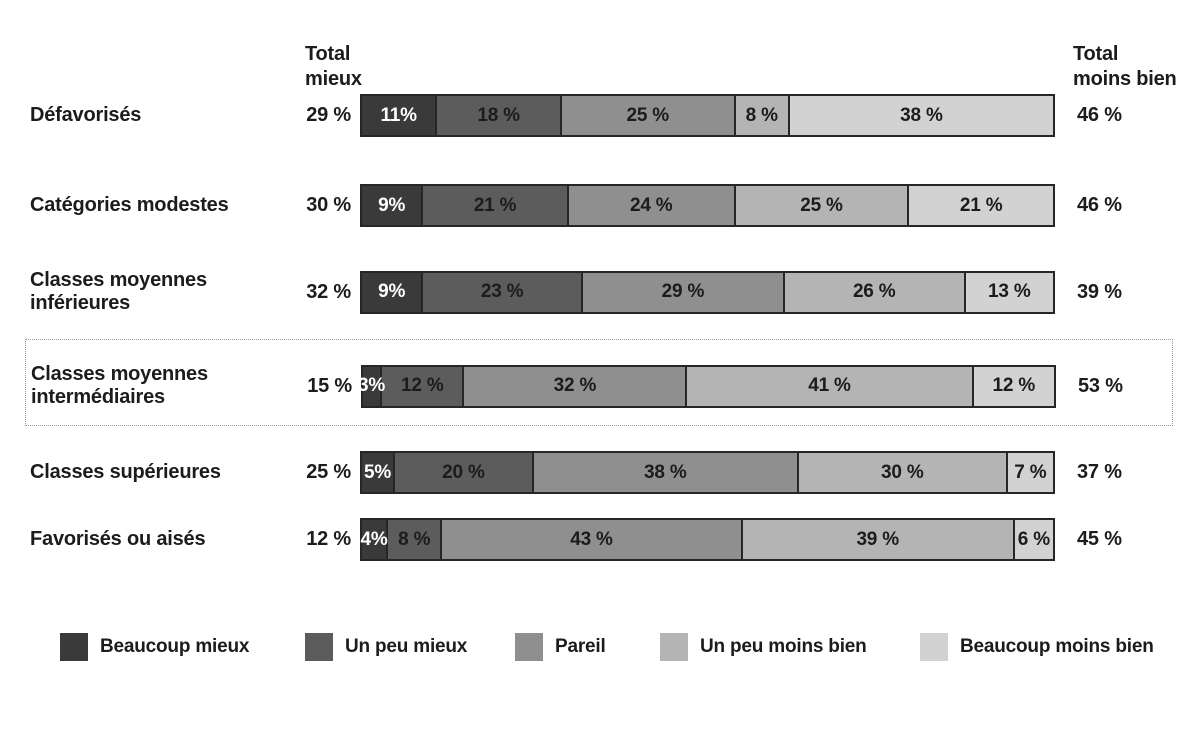 The width and height of the screenshot is (1186, 734). I want to click on bar-segment-beaucoup-mieux: 5%, so click(378, 472).